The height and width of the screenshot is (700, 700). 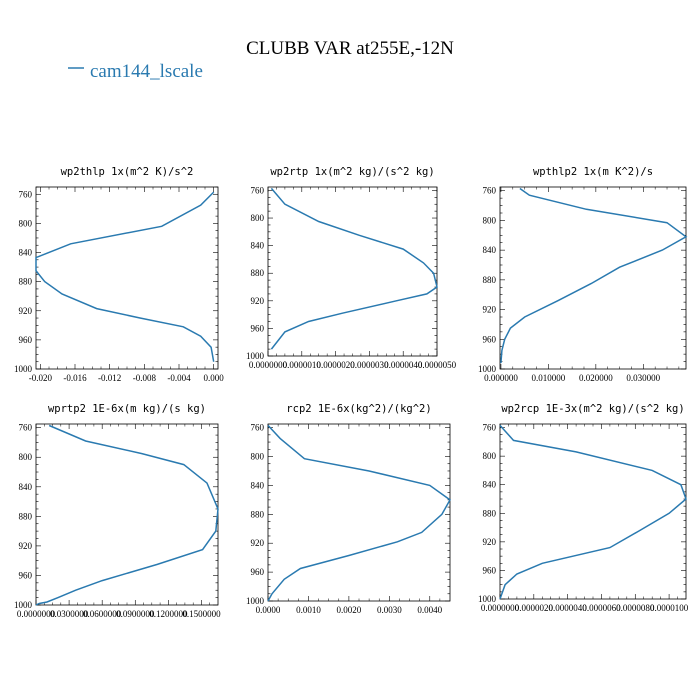 What do you see at coordinates (214, 378) in the screenshot?
I see `x-tick-label: 0.000` at bounding box center [214, 378].